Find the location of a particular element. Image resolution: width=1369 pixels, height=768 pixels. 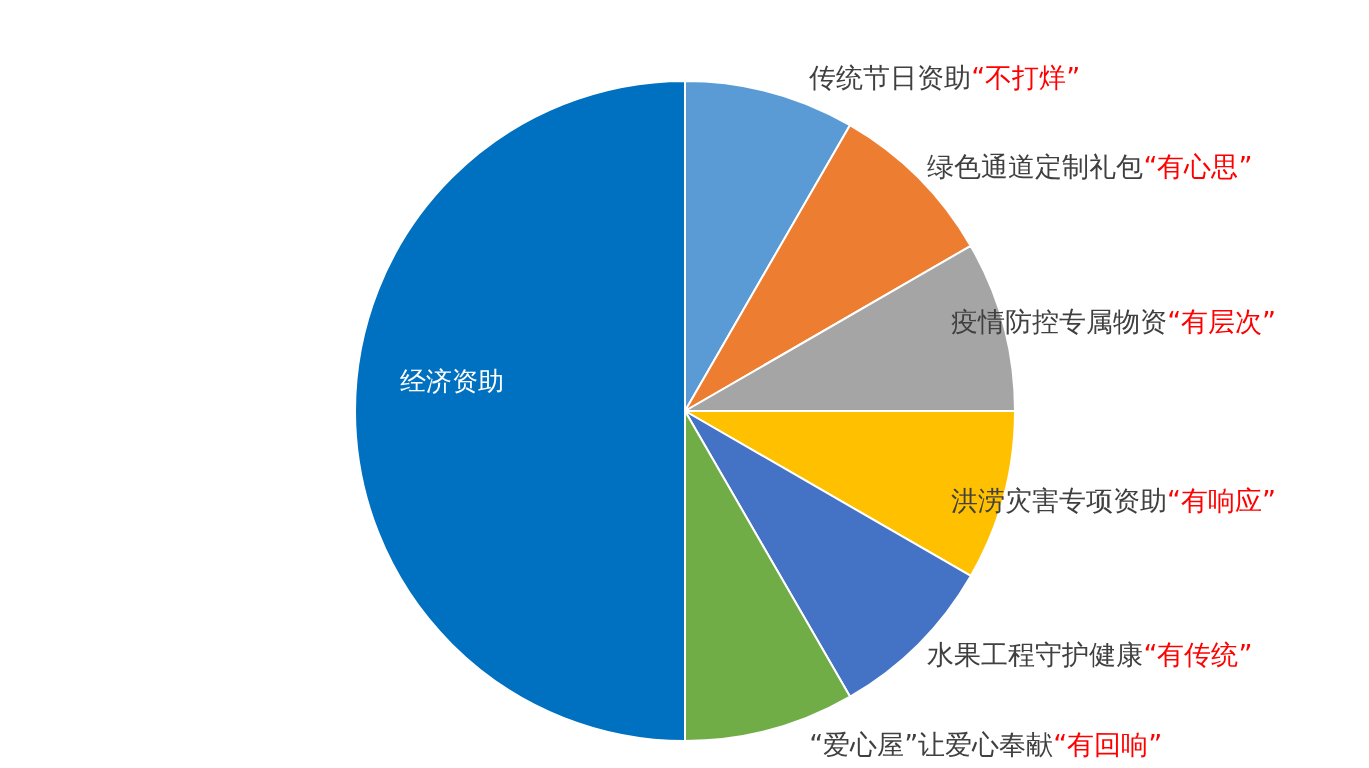

slice-label: 绿色通道定制礼包“有心思” is located at coordinates (1090, 167).